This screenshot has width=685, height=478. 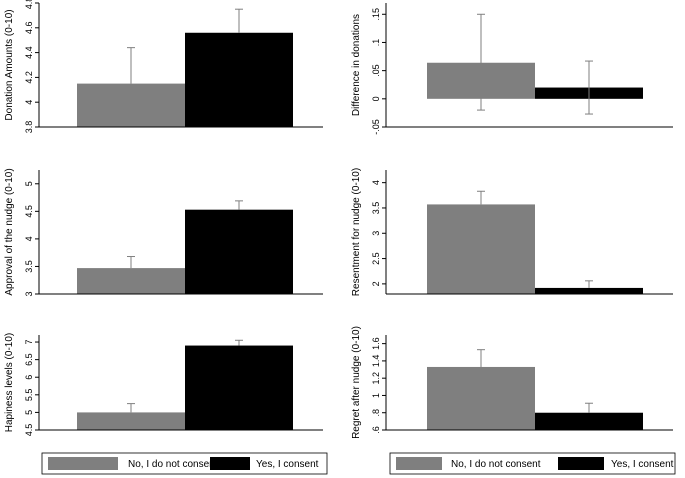 I want to click on chart-panel: 2 2.5 3 3.5 4 Resentment for nudge (0-10), so click(x=512, y=232).